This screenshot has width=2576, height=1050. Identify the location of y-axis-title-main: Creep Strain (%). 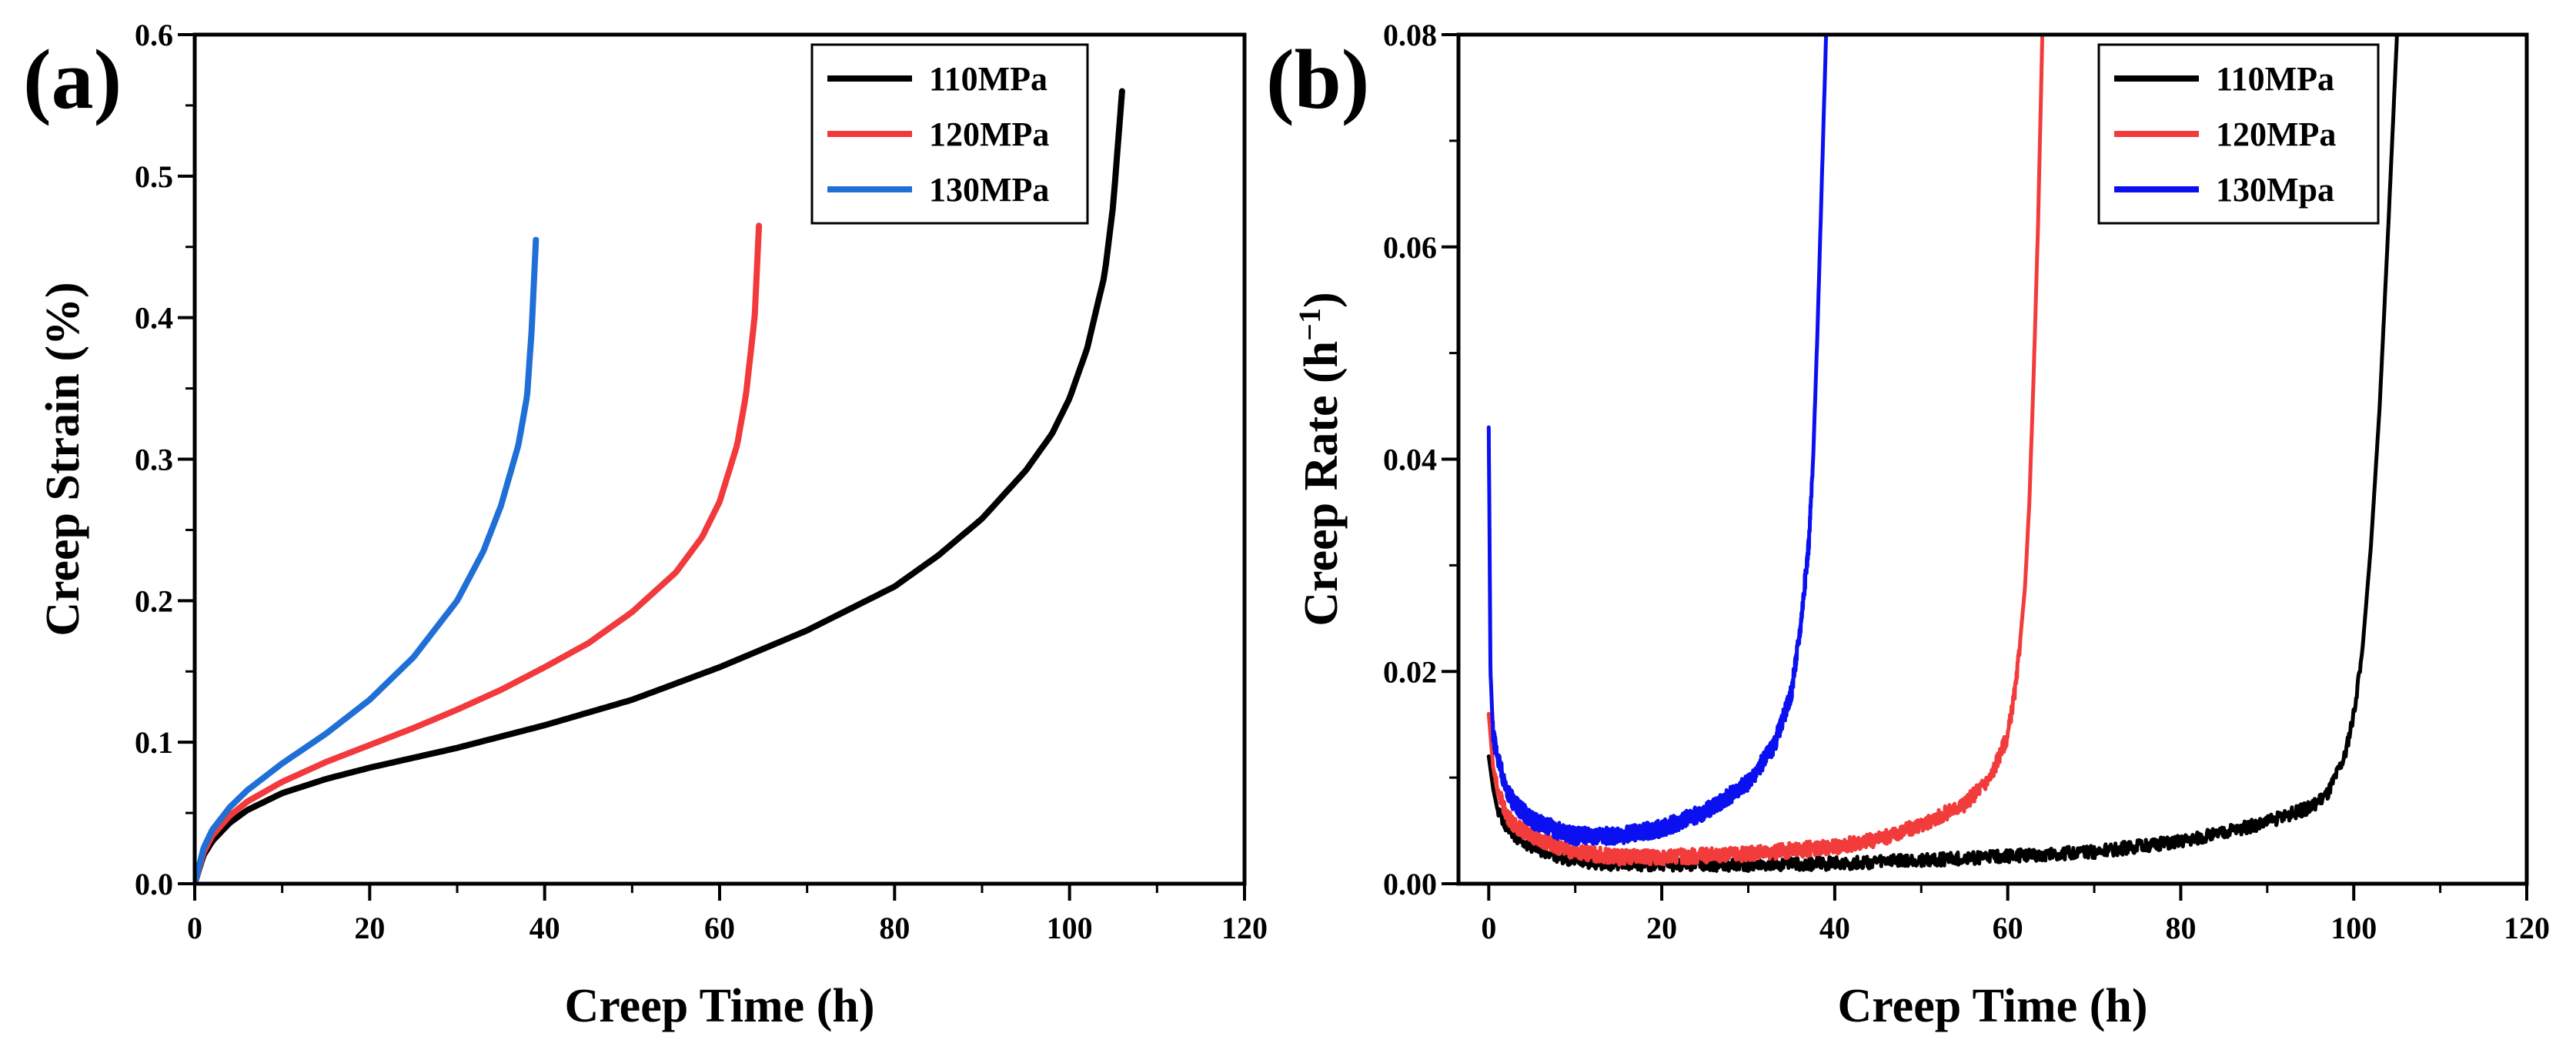
(63, 459).